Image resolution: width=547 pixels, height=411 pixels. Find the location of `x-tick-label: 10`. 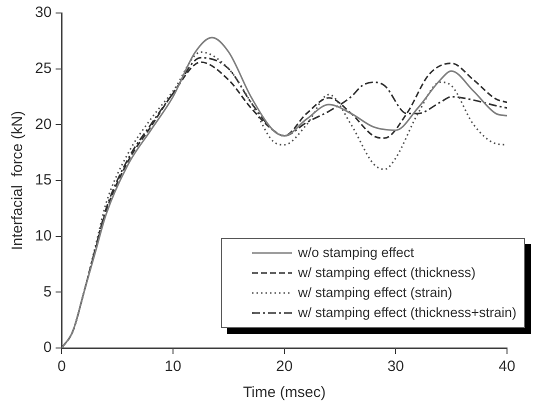

x-tick-label: 10 is located at coordinates (173, 367).